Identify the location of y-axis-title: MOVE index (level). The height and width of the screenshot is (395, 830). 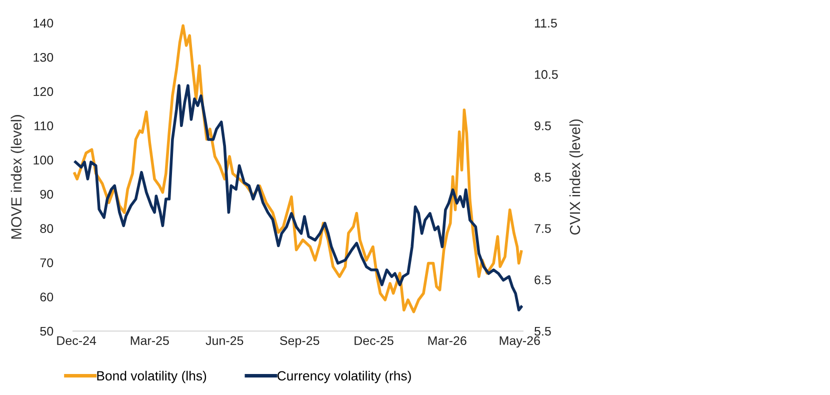
(17, 177).